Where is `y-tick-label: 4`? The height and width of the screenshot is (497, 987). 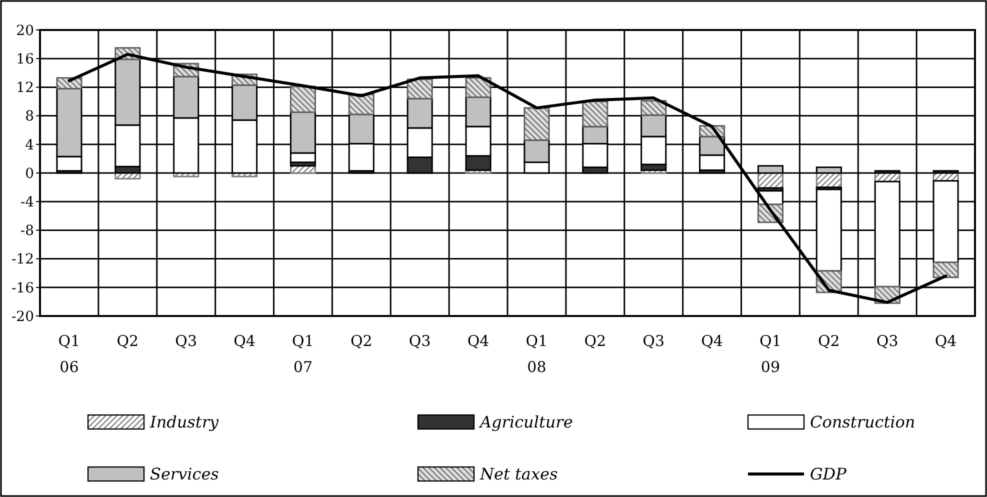
y-tick-label: 4 is located at coordinates (29, 145).